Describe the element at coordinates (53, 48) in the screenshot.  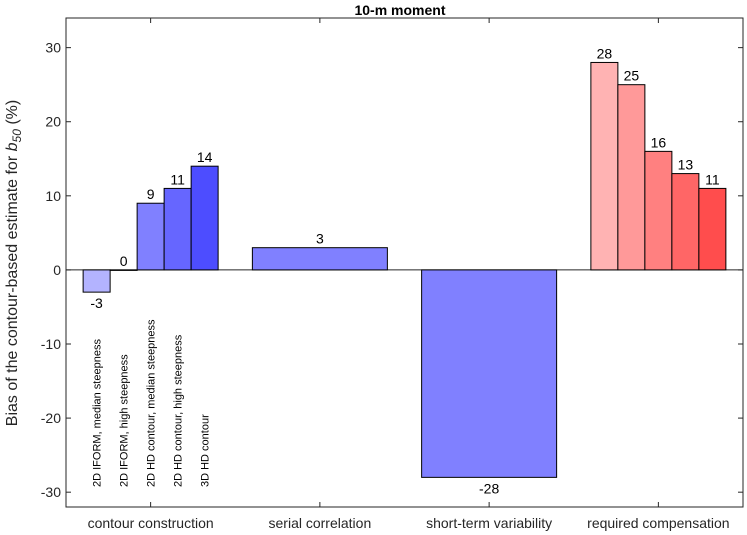
I see `y-tick-label: 30` at that location.